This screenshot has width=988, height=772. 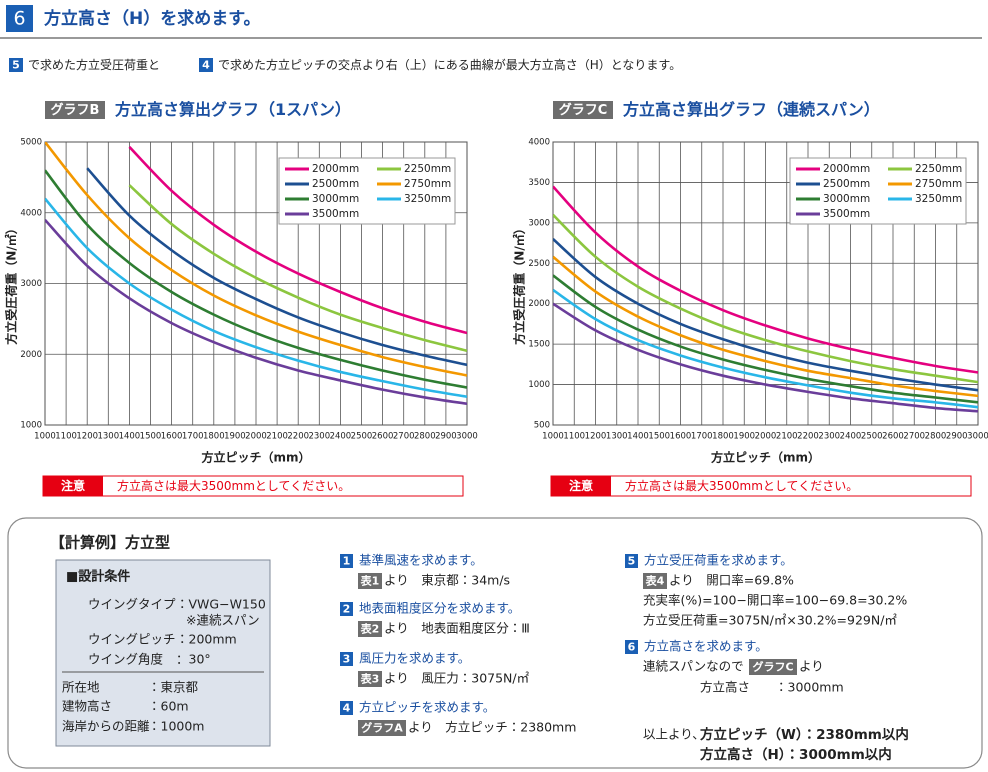 I want to click on source-badge-label: グラフC, so click(x=772, y=667).